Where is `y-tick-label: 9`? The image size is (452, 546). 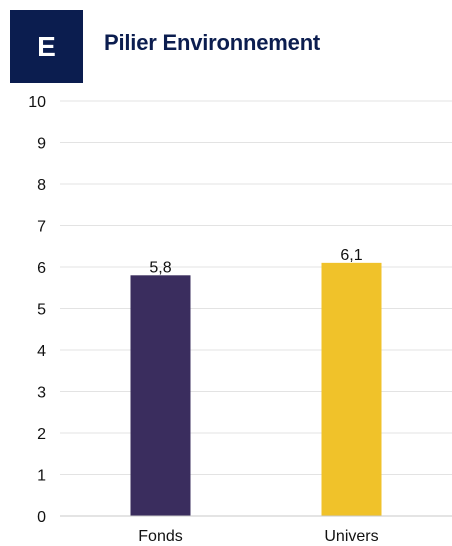
y-tick-label: 9 is located at coordinates (41, 144).